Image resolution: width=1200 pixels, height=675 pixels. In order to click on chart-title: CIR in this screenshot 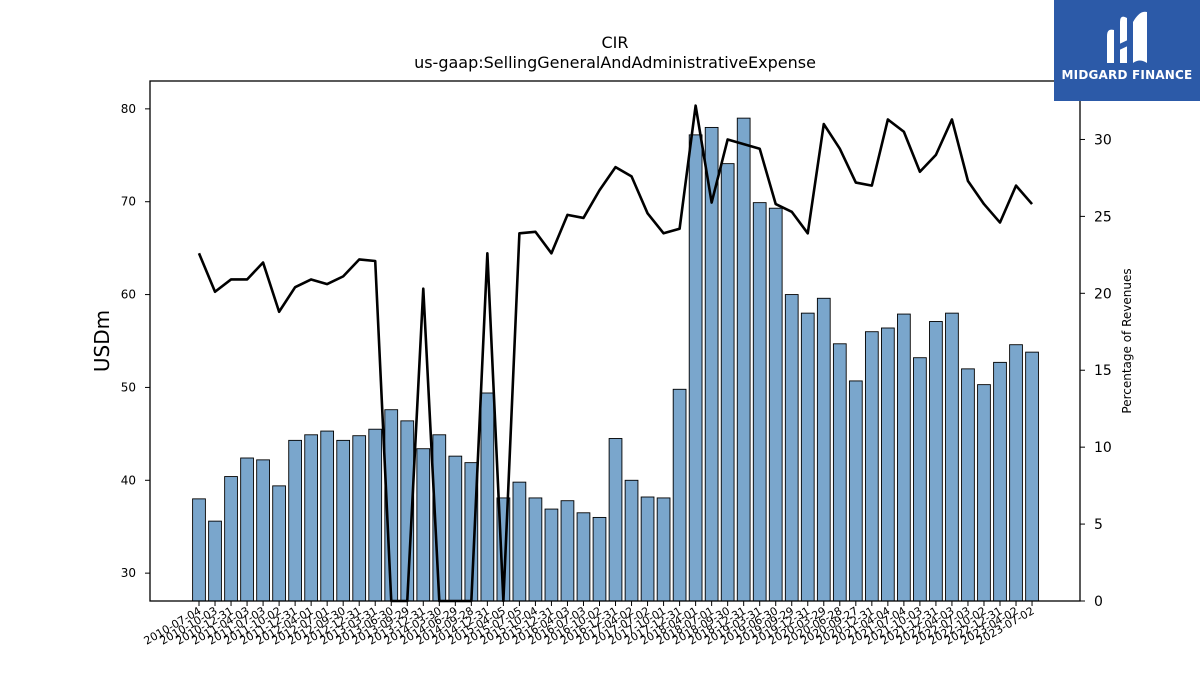, I will do `click(614, 42)`.